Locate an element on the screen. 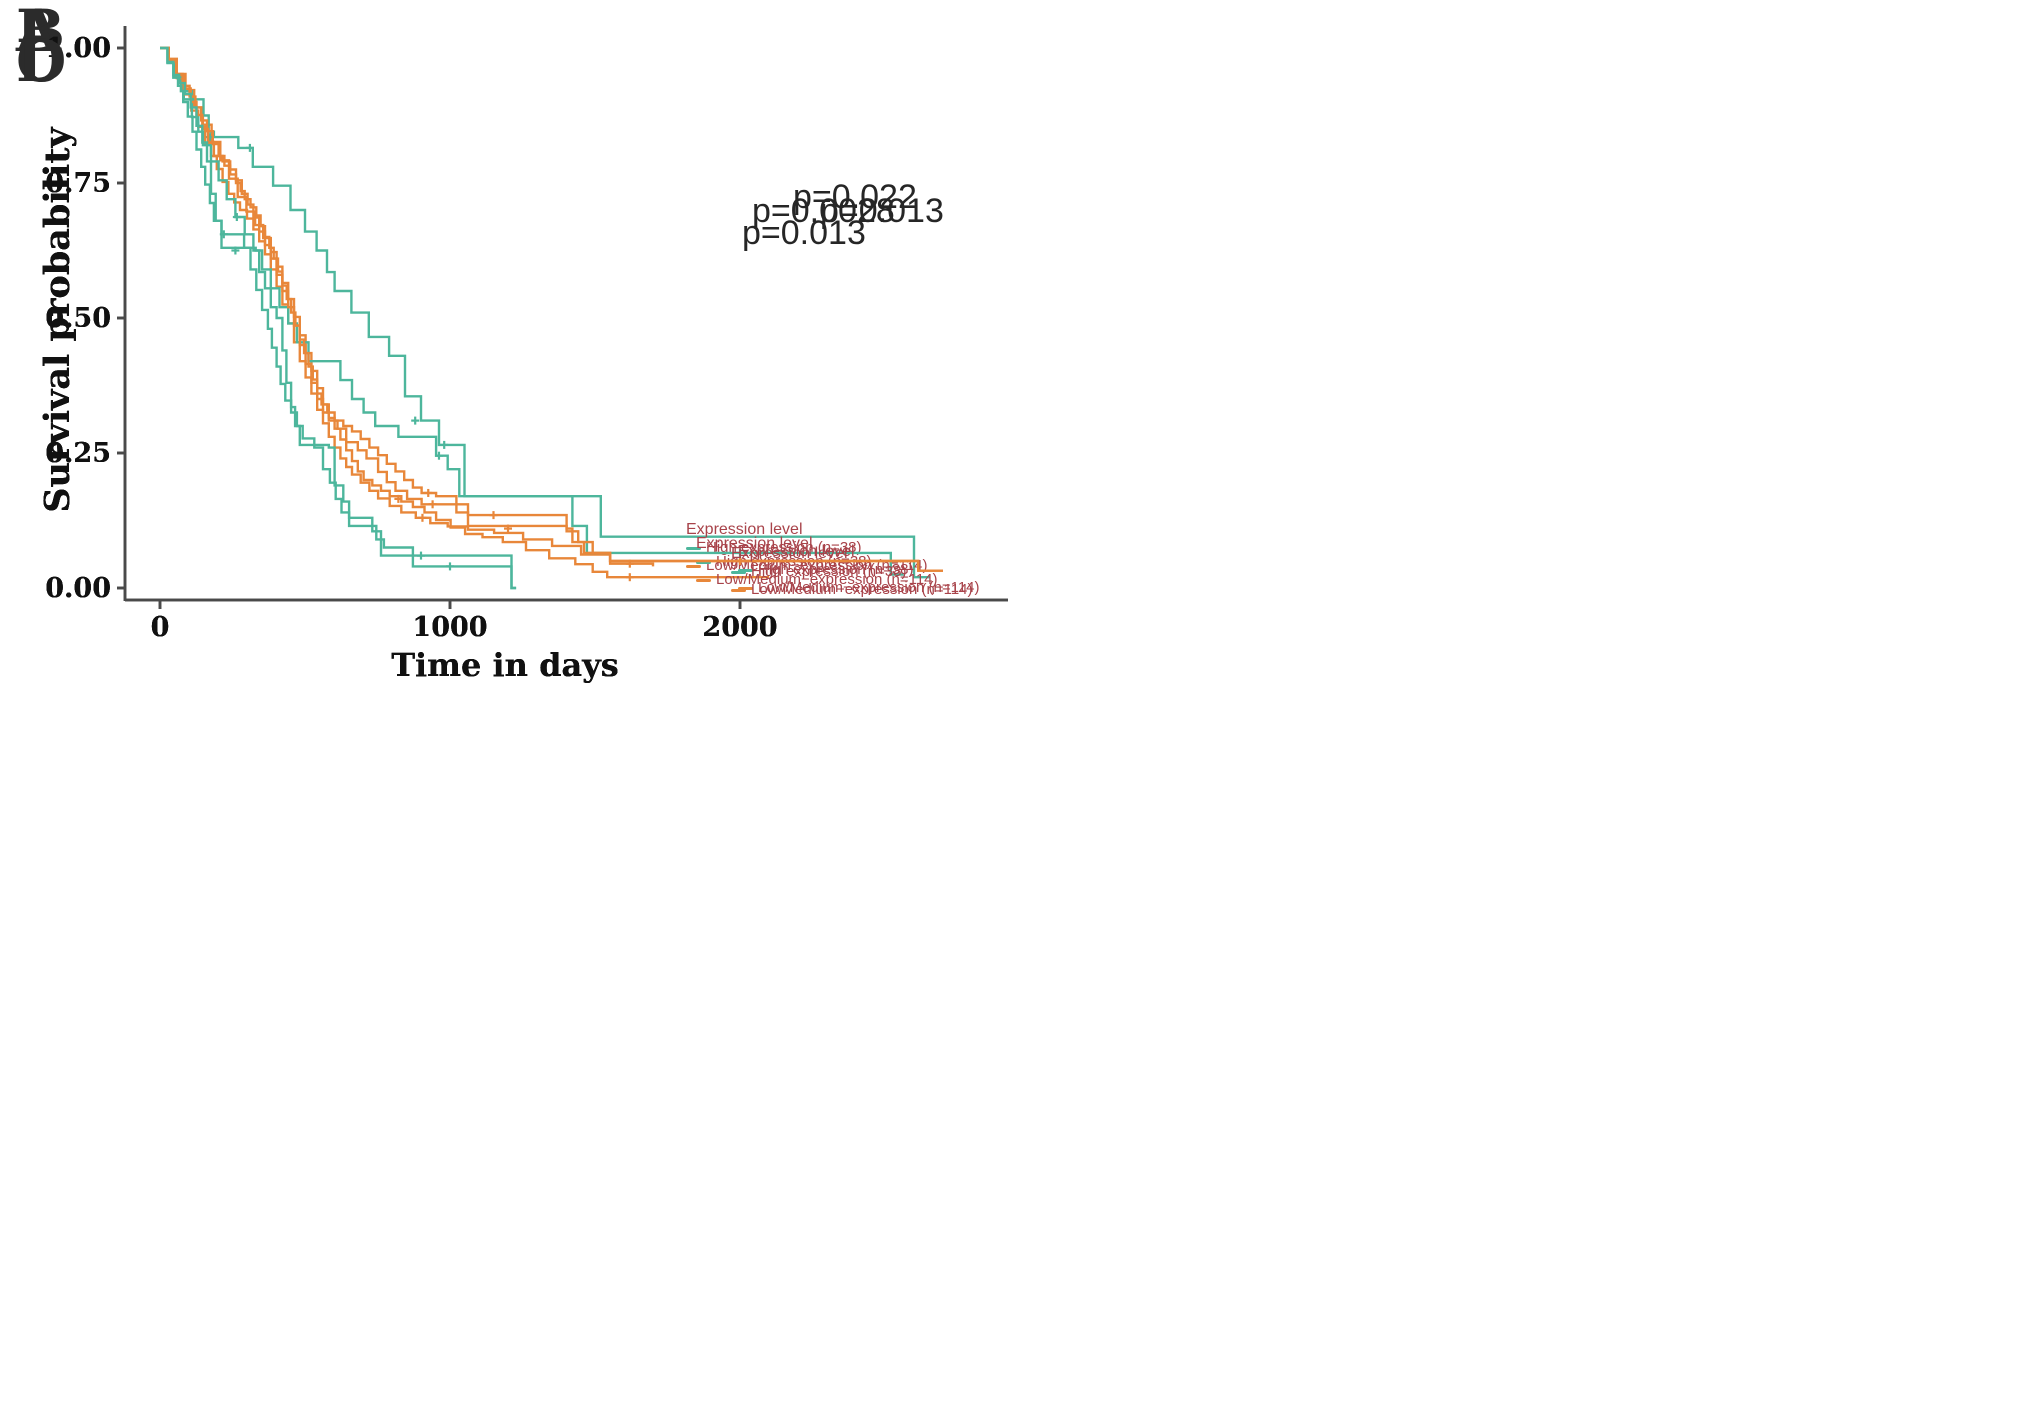 The image size is (2031, 1420). x-axis-title: Time in days is located at coordinates (505, 665).